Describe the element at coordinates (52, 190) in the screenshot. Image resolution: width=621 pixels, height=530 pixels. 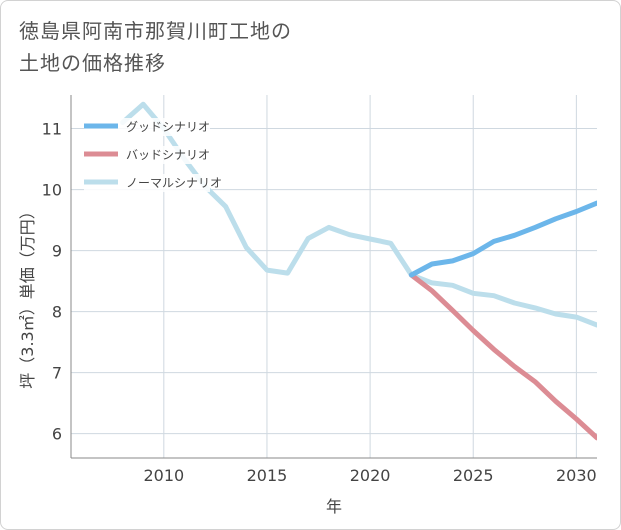
I see `y-tick-label: 10` at that location.